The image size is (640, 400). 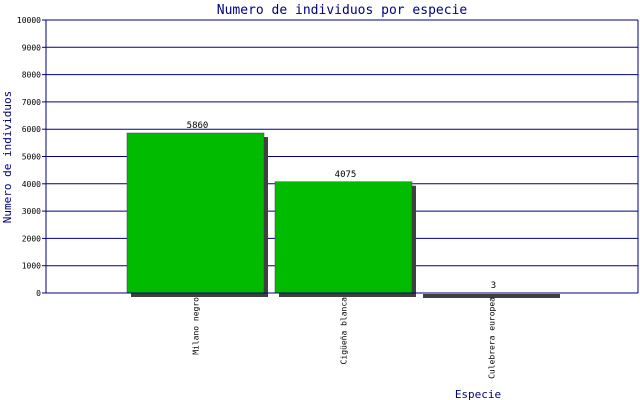 What do you see at coordinates (478, 394) in the screenshot?
I see `x-axis-label: Especie` at bounding box center [478, 394].